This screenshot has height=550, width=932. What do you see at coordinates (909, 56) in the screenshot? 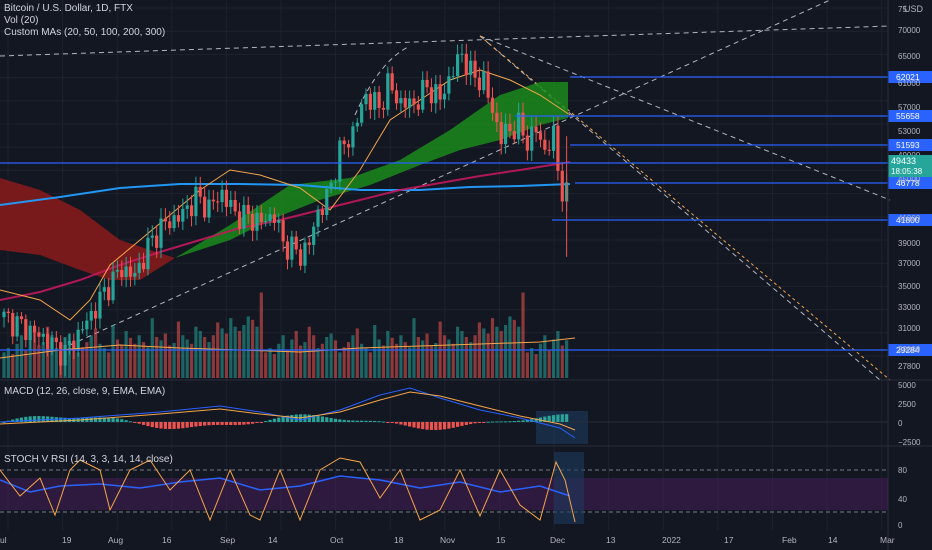
I see `price-tick-label: 65000` at bounding box center [909, 56].